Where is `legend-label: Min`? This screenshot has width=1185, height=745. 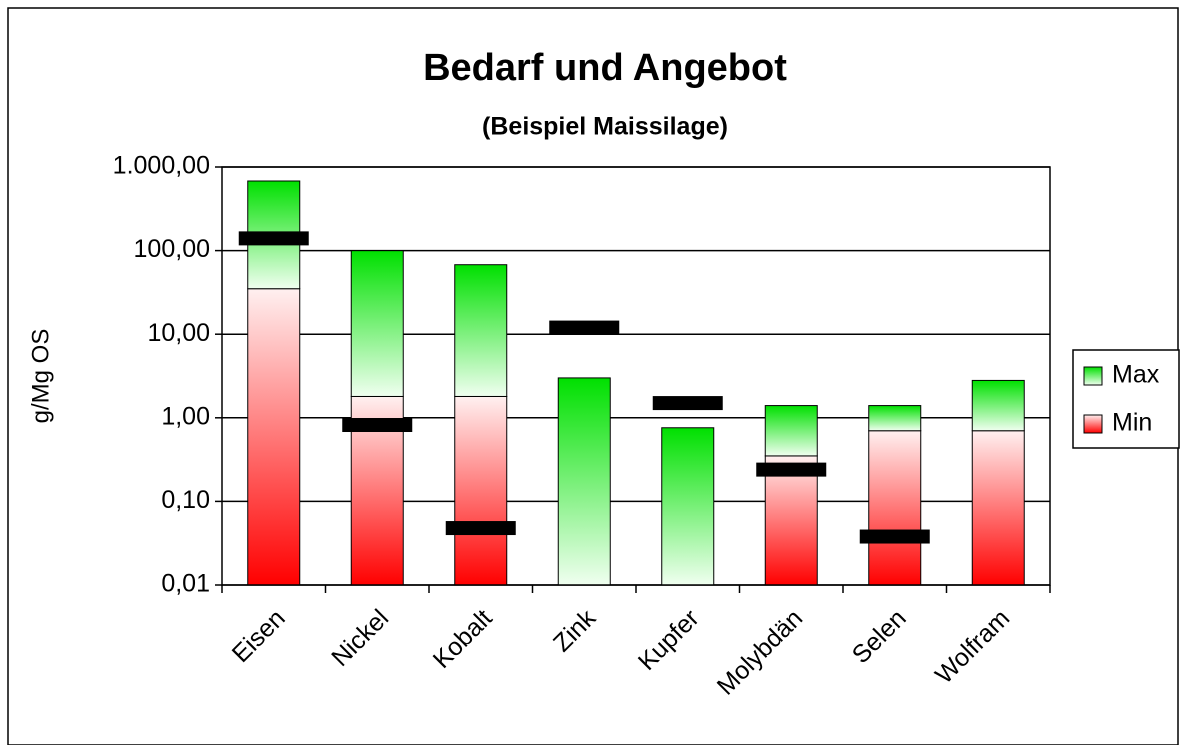
legend-label: Min is located at coordinates (1132, 423).